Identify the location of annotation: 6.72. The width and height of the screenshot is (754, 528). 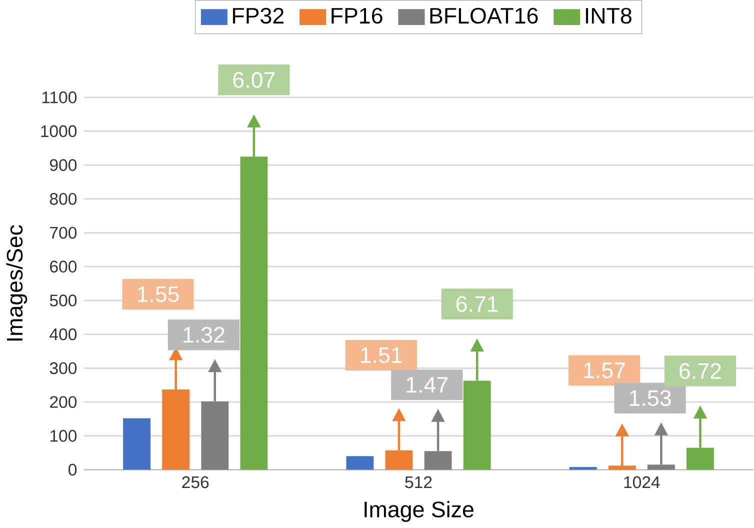
(700, 371).